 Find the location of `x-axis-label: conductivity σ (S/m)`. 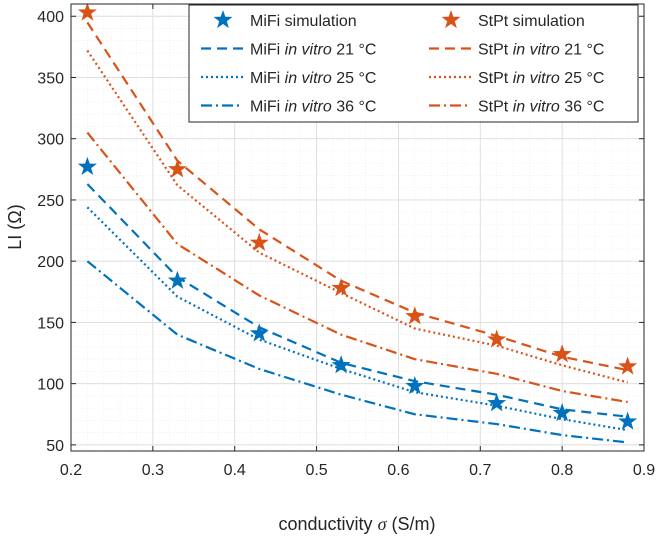

x-axis-label: conductivity σ (S/m) is located at coordinates (357, 524).